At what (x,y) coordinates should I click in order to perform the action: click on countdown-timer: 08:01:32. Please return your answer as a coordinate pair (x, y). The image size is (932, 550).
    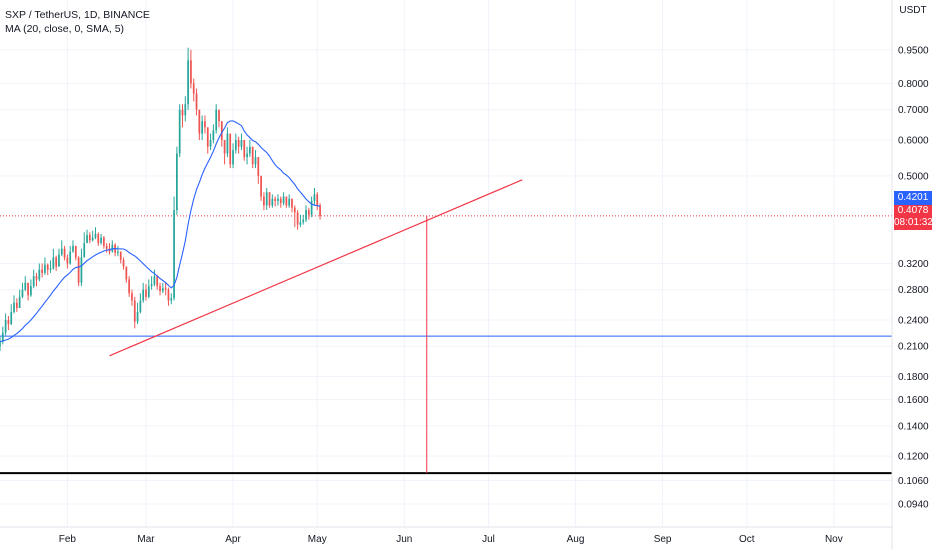
    Looking at the image, I should click on (913, 222).